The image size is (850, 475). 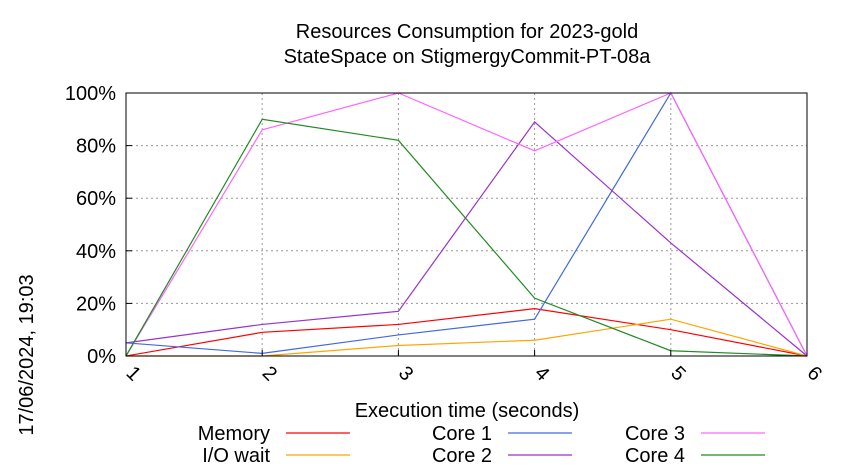 What do you see at coordinates (655, 456) in the screenshot?
I see `legend-label: Core 4` at bounding box center [655, 456].